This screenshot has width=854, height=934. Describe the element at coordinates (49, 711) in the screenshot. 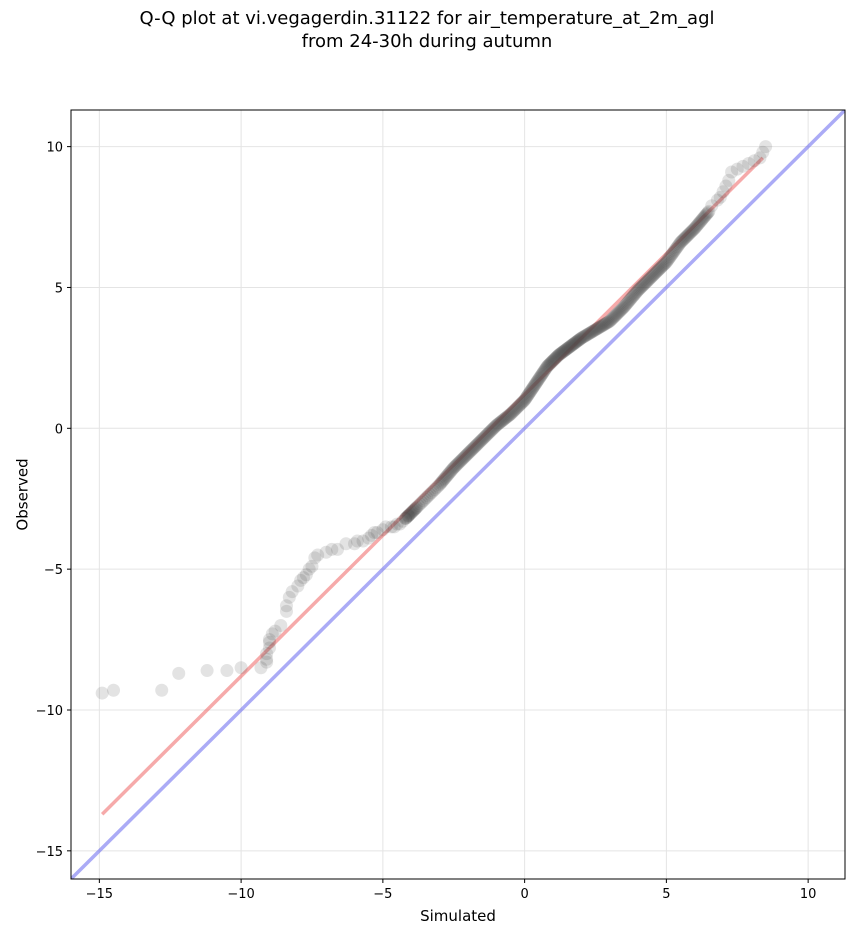

I see `y-tick-label: −10` at that location.